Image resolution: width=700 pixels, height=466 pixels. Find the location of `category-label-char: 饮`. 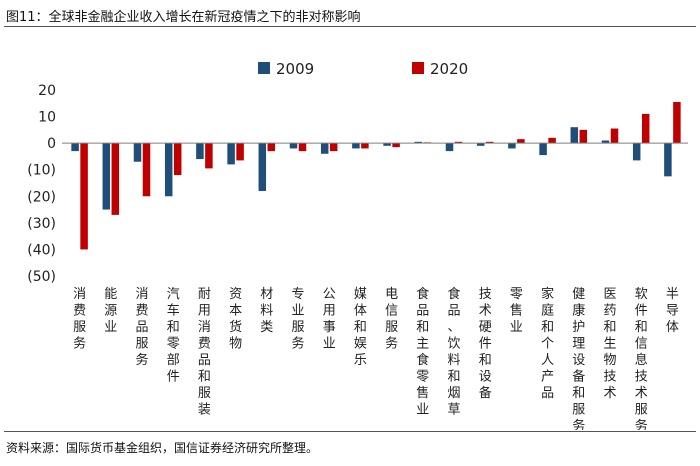

category-label-char: 饮 is located at coordinates (453, 344).